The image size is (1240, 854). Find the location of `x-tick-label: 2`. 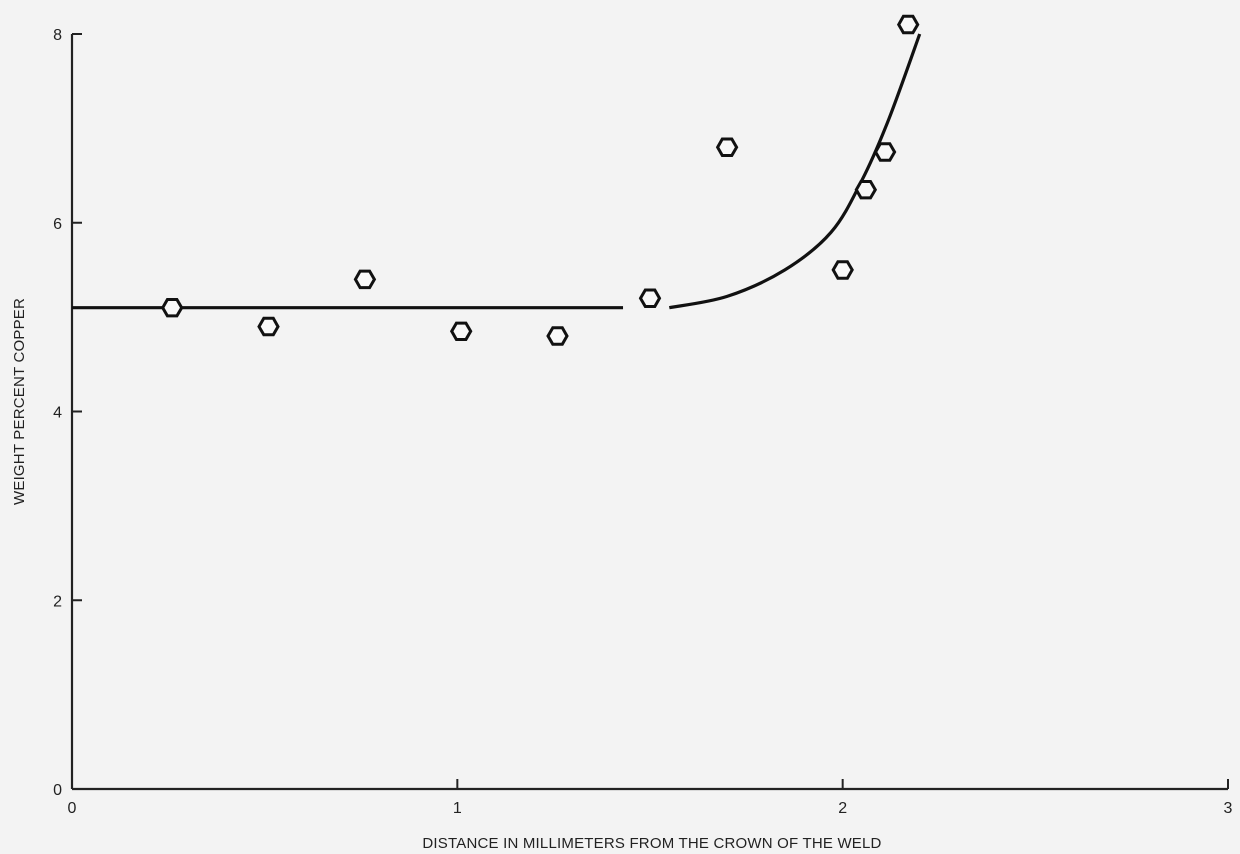

x-tick-label: 2 is located at coordinates (842, 808).